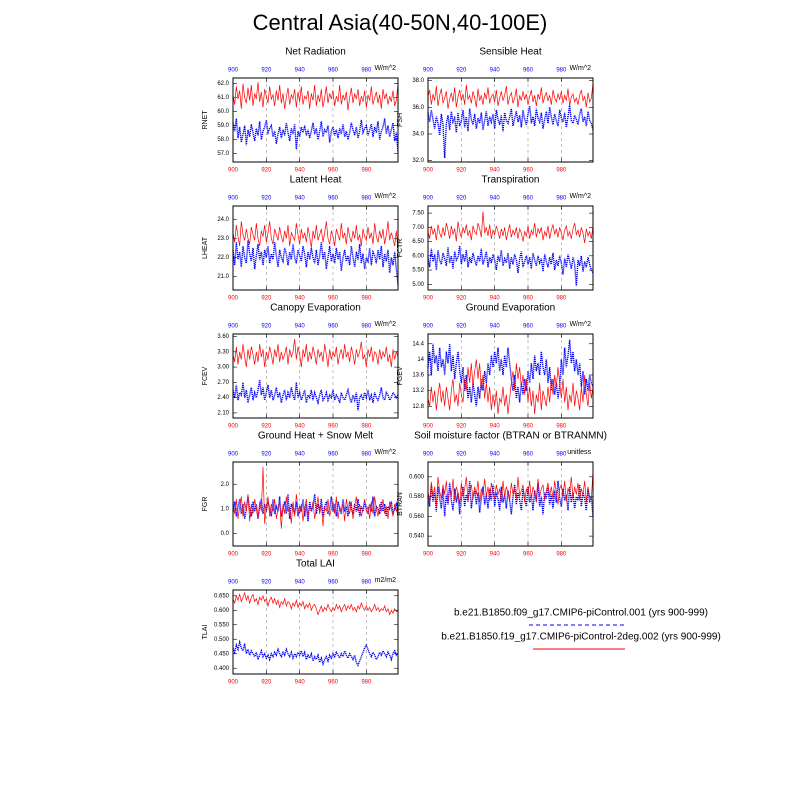  I want to click on y-axis-label: TLAI, so click(205, 632).